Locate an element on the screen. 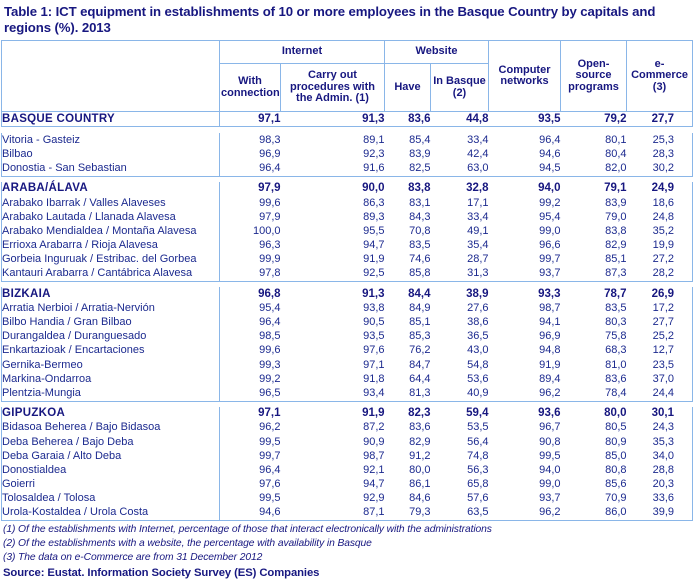  cell-internet-with-connection: 99,3 is located at coordinates (270, 364).